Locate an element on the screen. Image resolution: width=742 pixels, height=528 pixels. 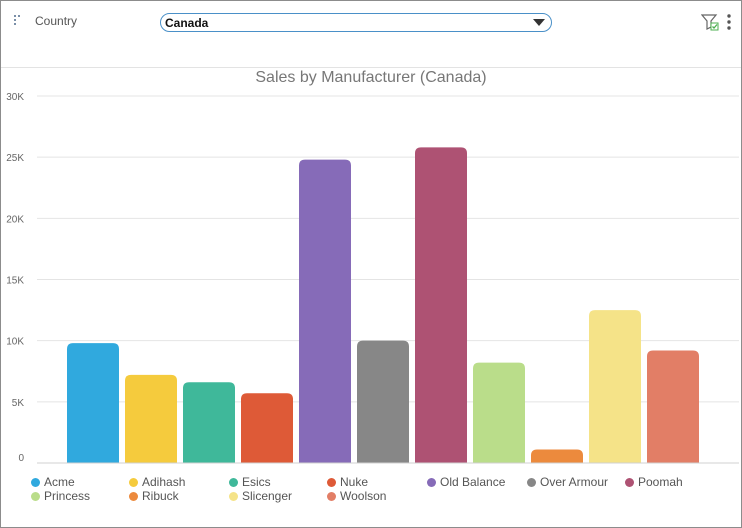
bar-esics is located at coordinates (209, 422).